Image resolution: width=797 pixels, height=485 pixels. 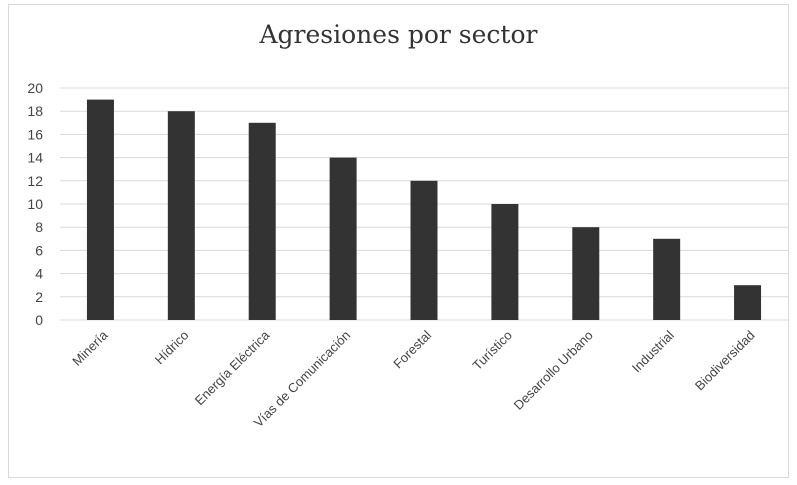 What do you see at coordinates (232, 367) in the screenshot?
I see `x-tick-label: Energía Eléctrica` at bounding box center [232, 367].